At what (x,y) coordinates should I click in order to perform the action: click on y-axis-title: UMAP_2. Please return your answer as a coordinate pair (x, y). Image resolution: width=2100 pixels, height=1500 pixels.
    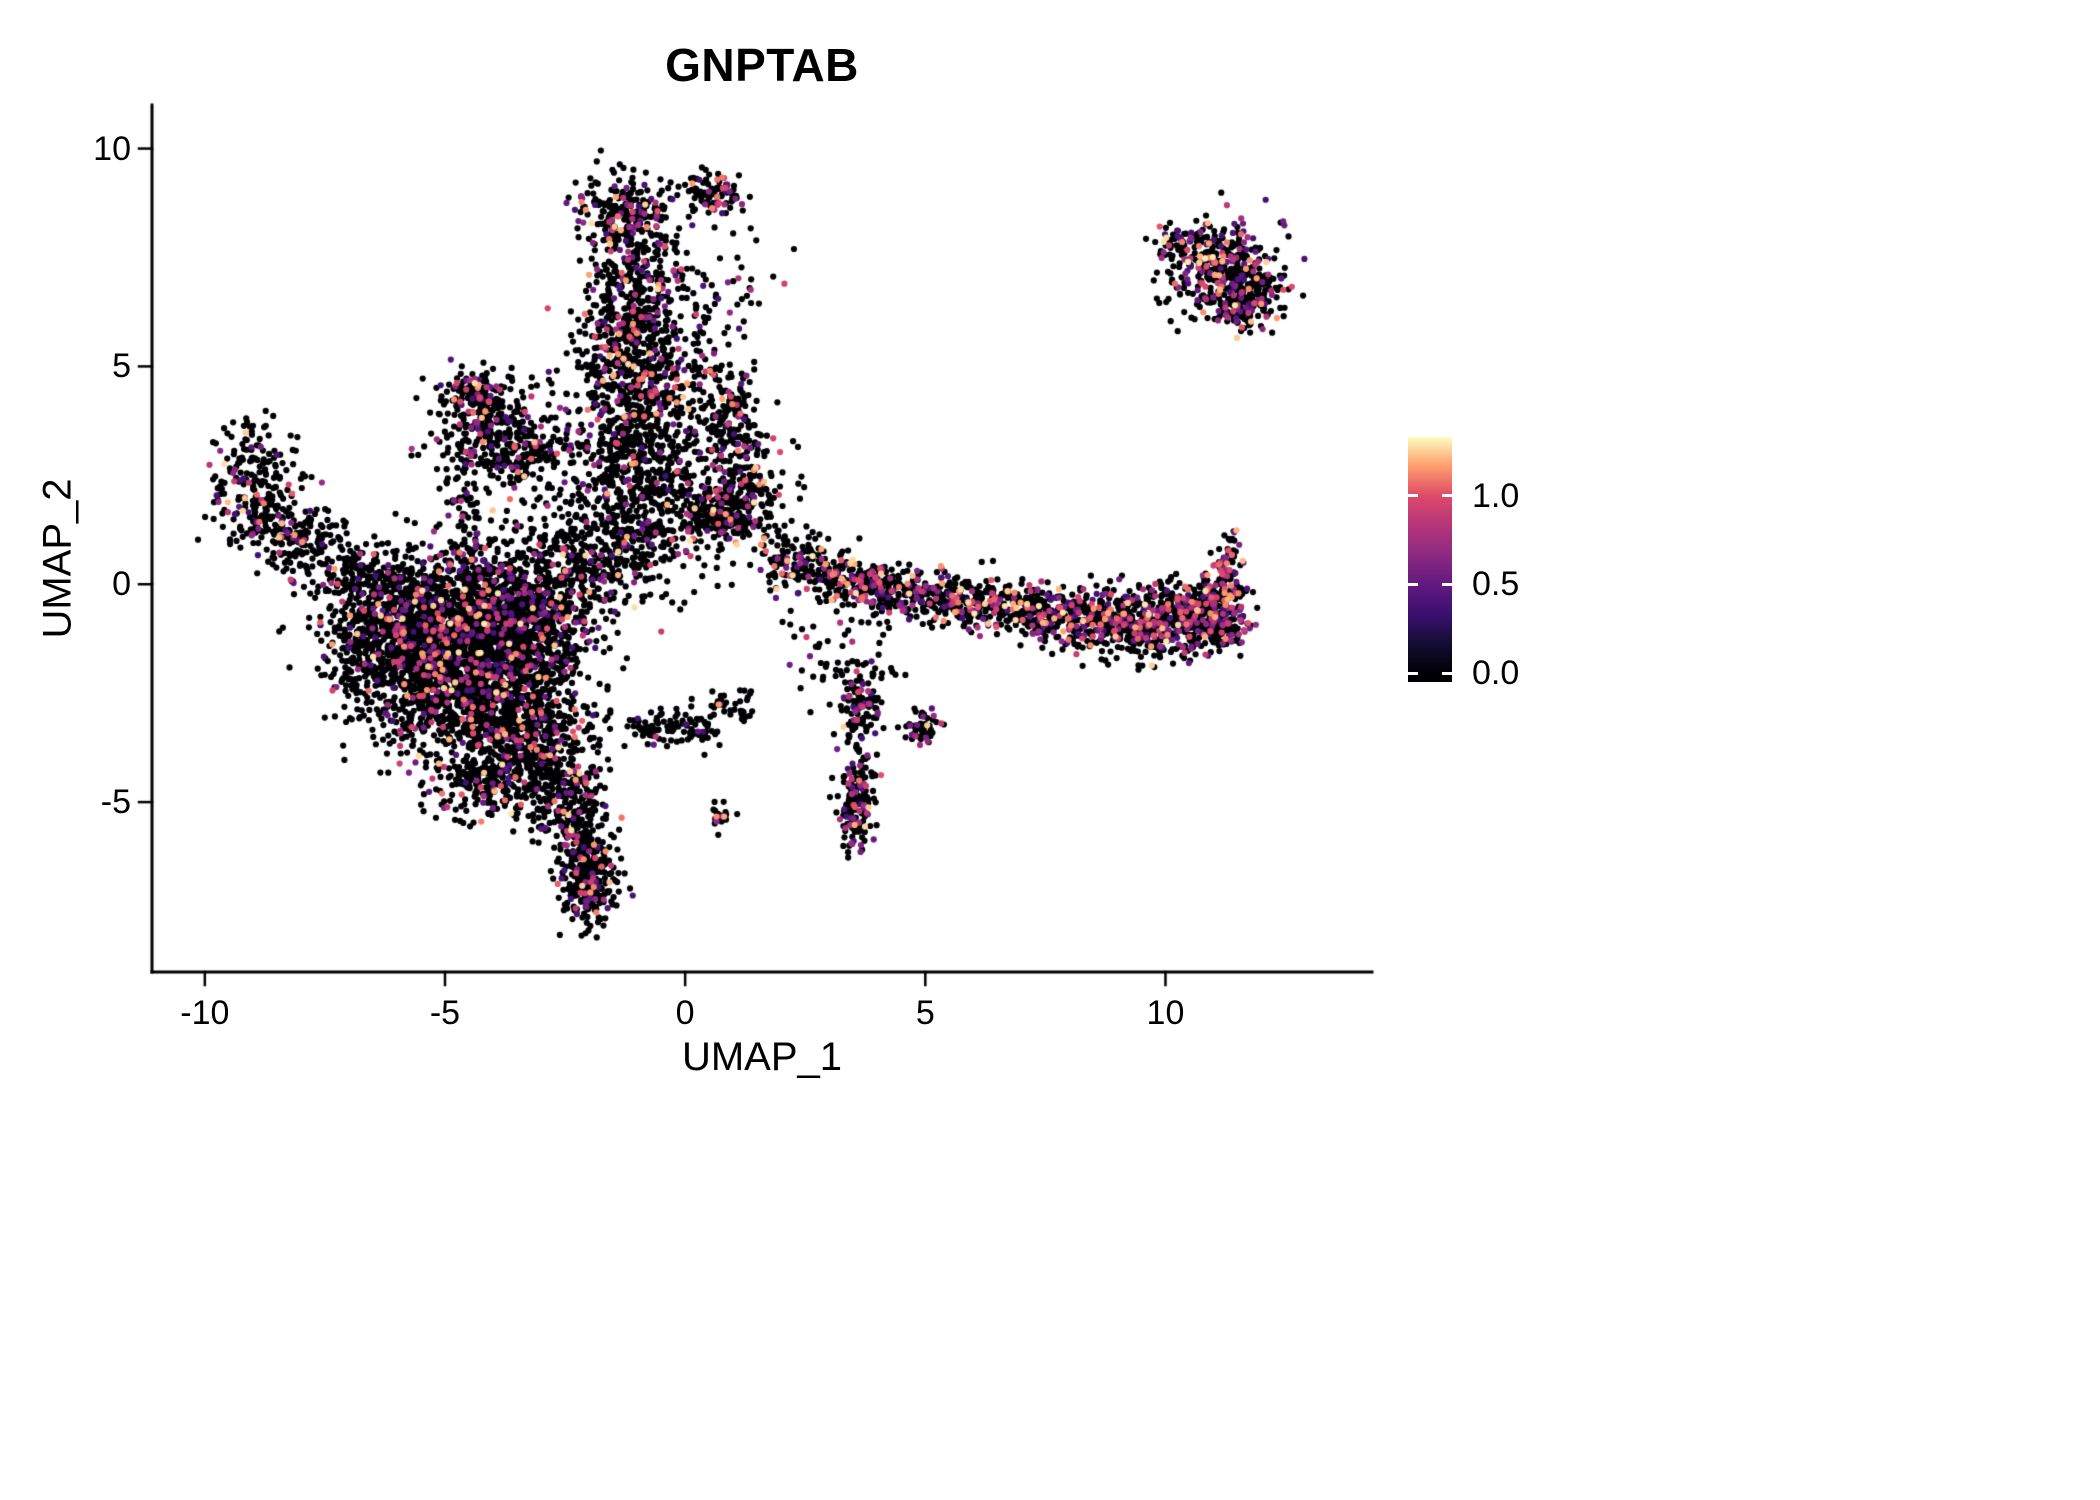
    Looking at the image, I should click on (57, 558).